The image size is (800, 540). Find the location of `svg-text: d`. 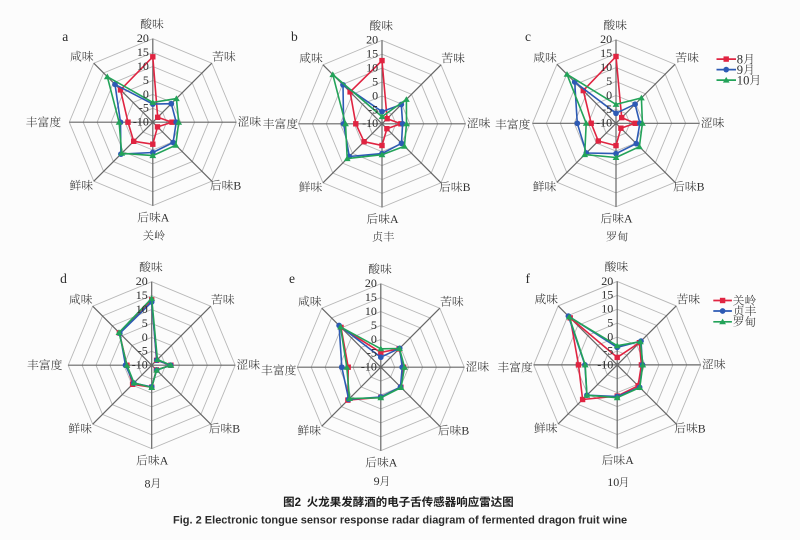

svg-text: d is located at coordinates (63, 278).